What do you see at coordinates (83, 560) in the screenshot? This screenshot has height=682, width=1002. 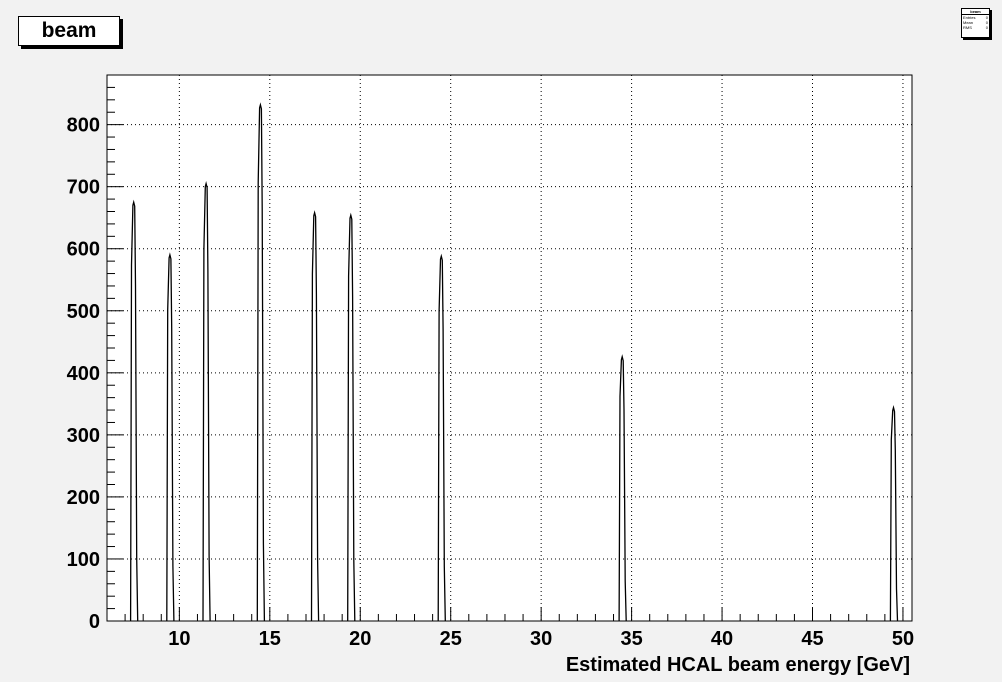 I see `y-tick-label: 100` at bounding box center [83, 560].